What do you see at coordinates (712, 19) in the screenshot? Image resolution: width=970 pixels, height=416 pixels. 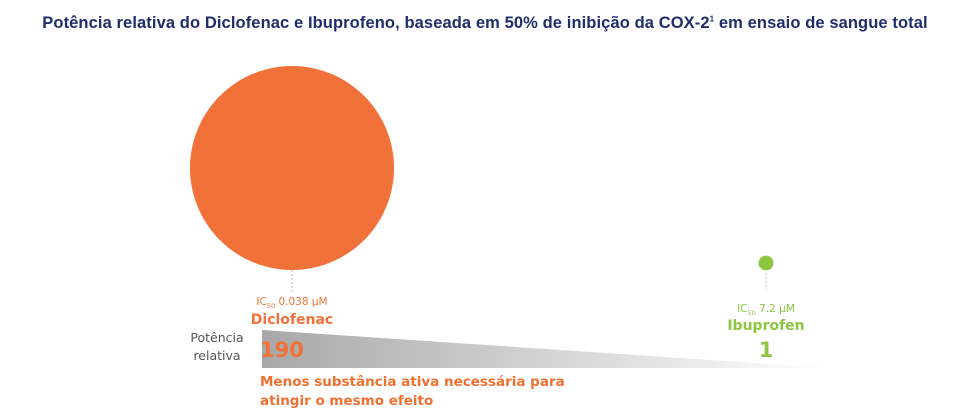 I see `chart-title-footnote-ref: 1` at bounding box center [712, 19].